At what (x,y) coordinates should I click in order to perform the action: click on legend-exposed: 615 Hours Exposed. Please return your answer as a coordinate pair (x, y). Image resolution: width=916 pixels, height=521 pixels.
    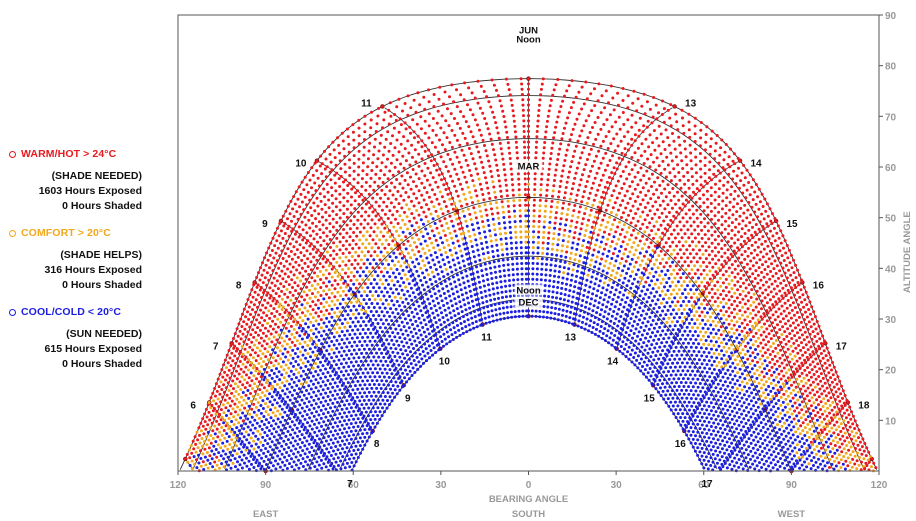
    Looking at the image, I should click on (93, 349).